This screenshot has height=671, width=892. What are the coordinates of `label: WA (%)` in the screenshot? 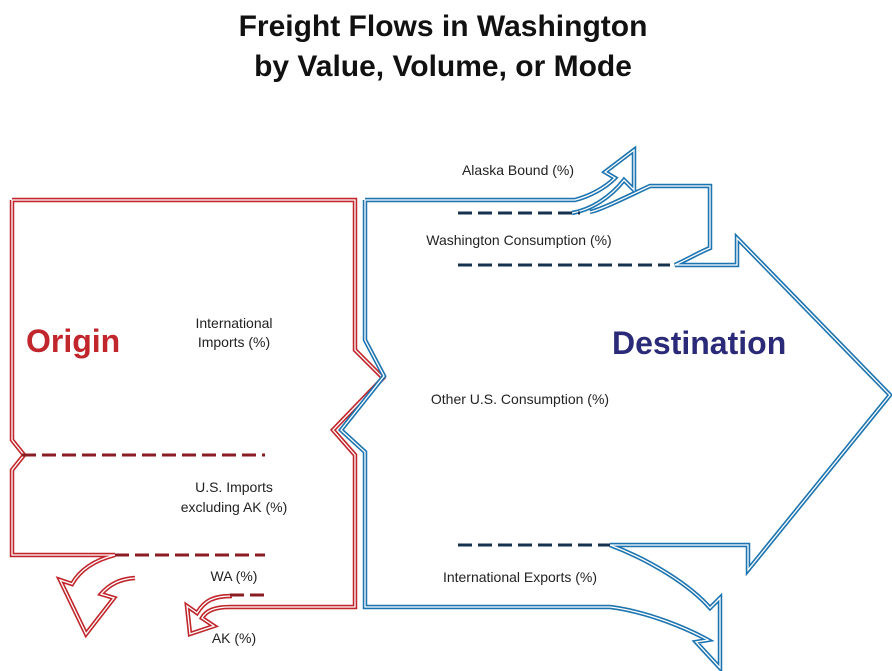 It's located at (234, 576).